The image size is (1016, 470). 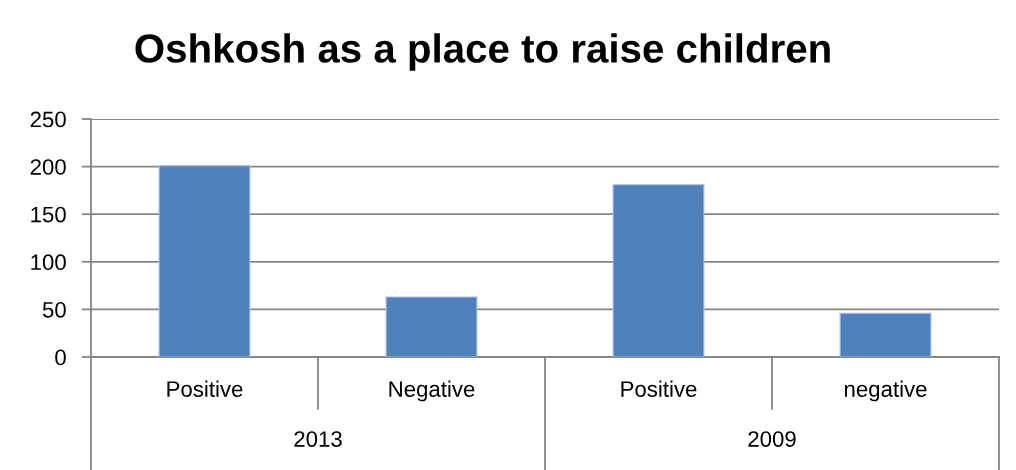 I want to click on x-tick-label: negative, so click(x=885, y=391).